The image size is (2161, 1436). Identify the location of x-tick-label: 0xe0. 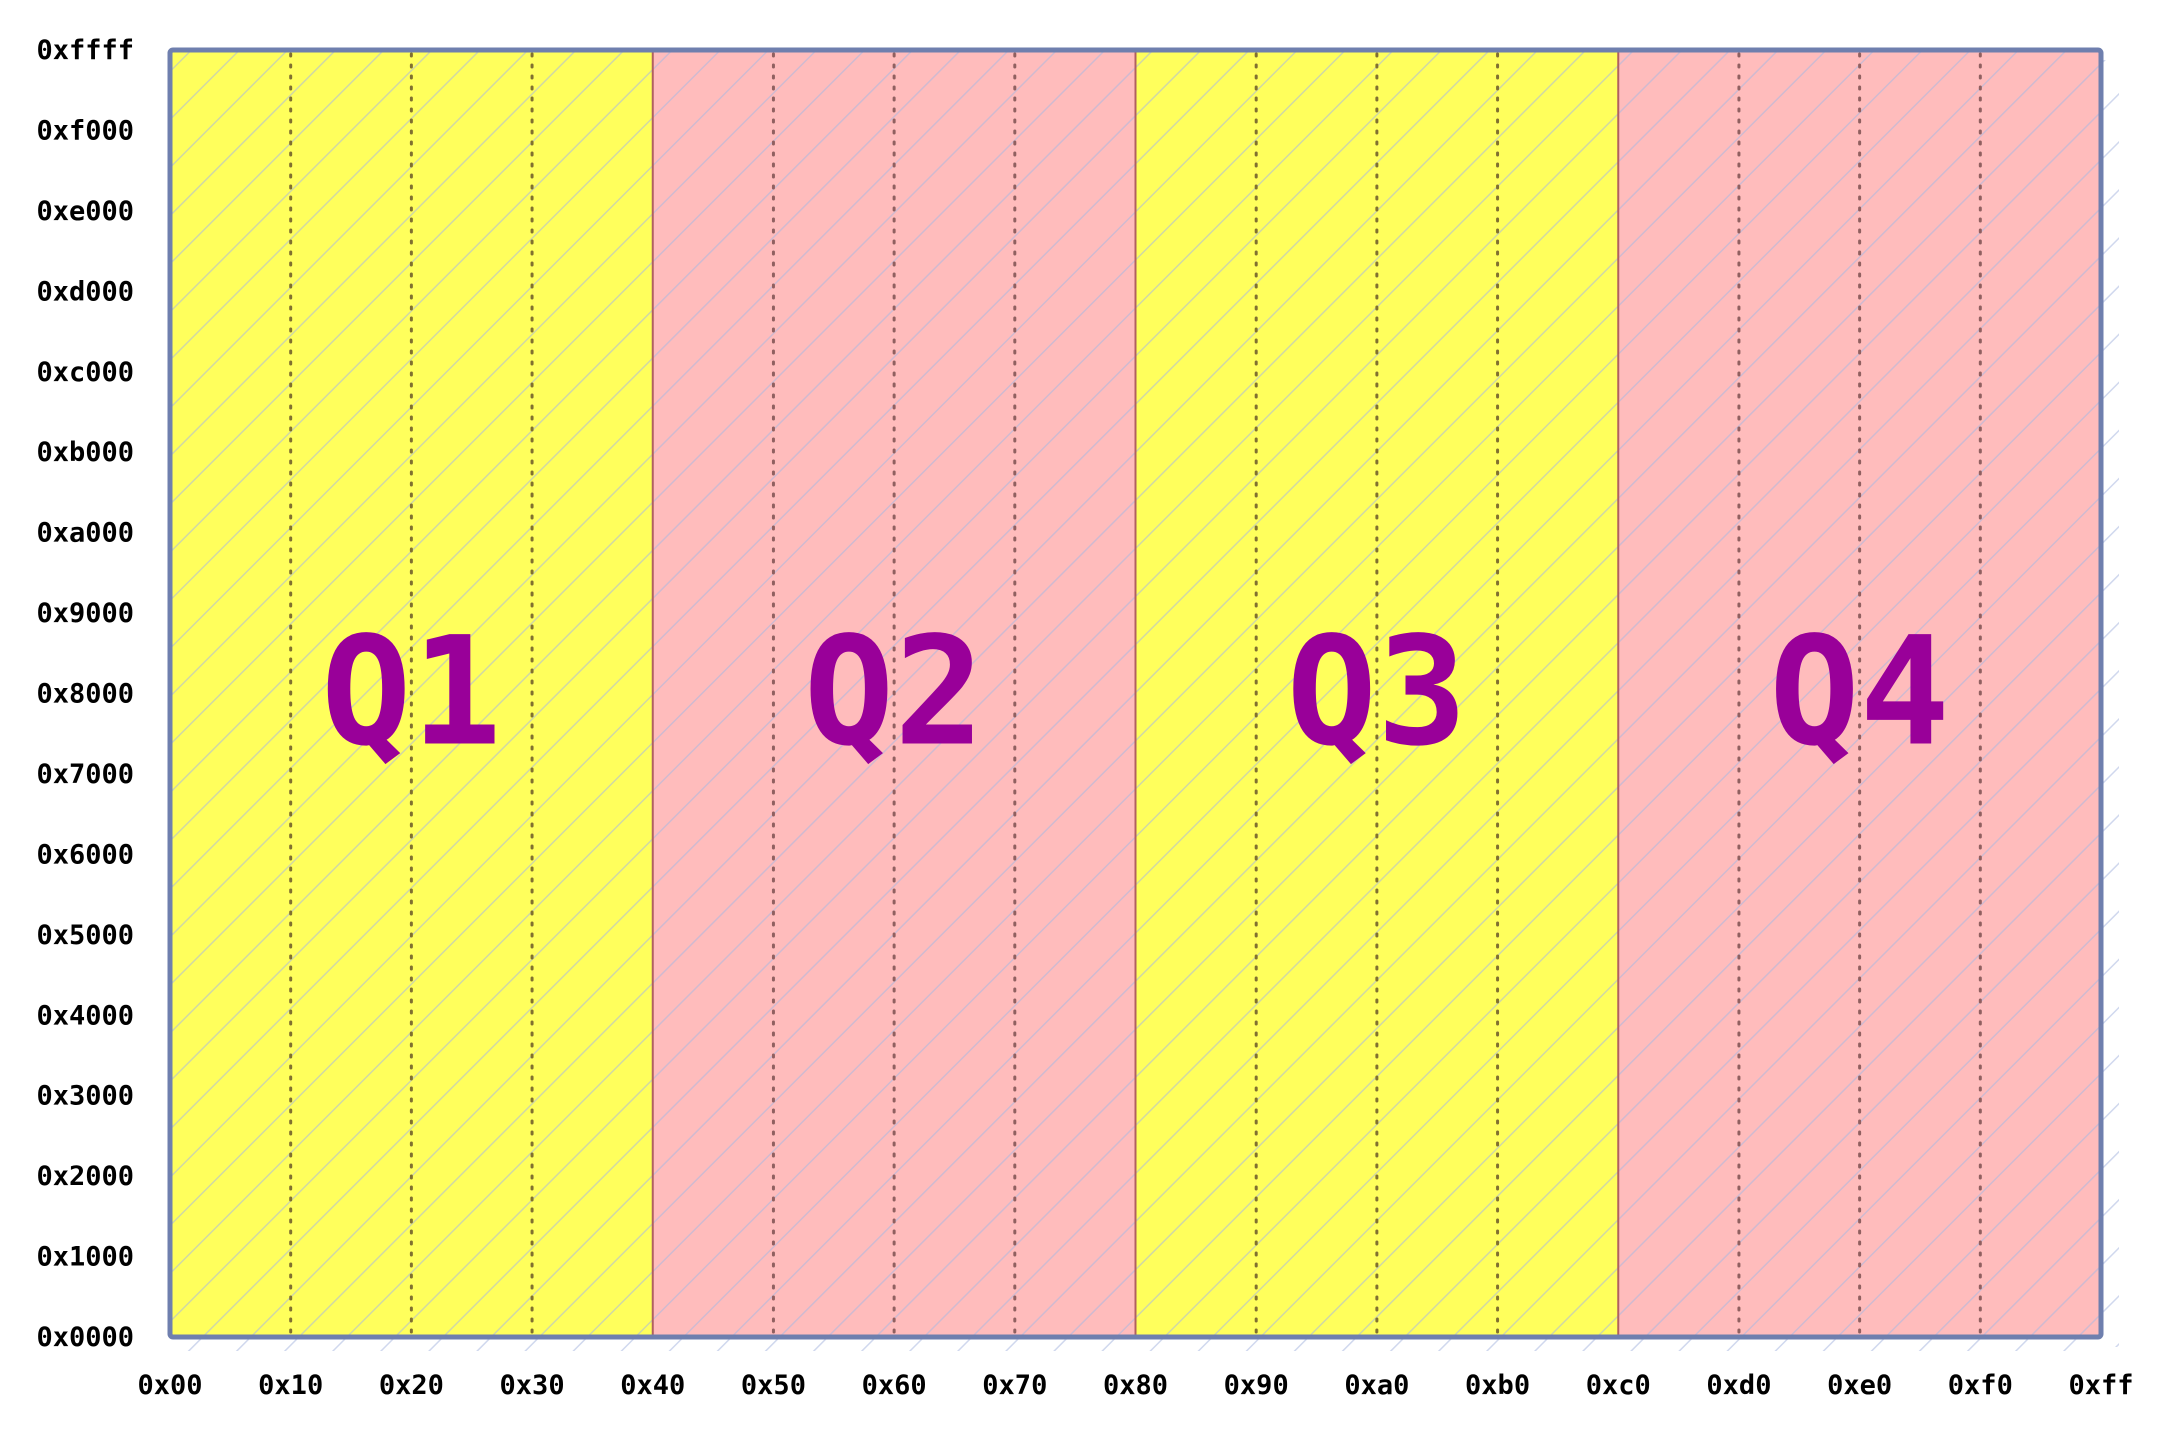
(1859, 1385).